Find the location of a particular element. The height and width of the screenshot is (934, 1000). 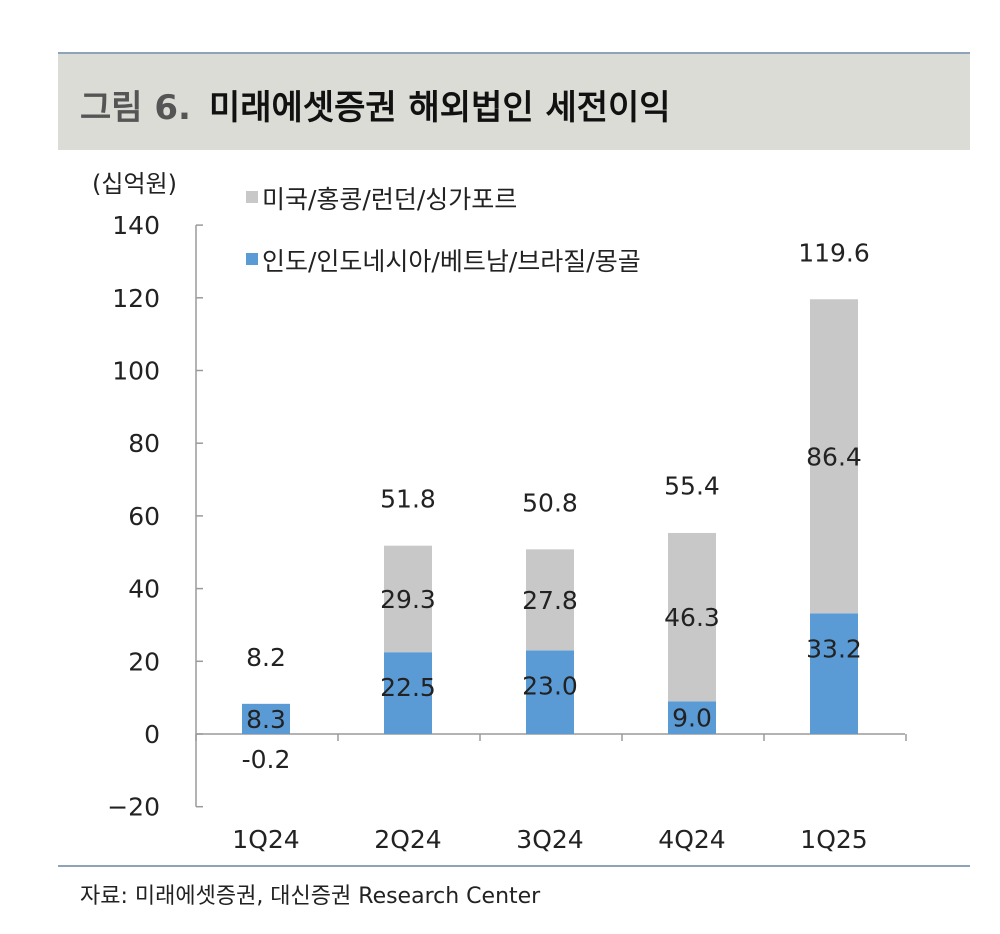

data-label-upper: -0.2 is located at coordinates (266, 759).